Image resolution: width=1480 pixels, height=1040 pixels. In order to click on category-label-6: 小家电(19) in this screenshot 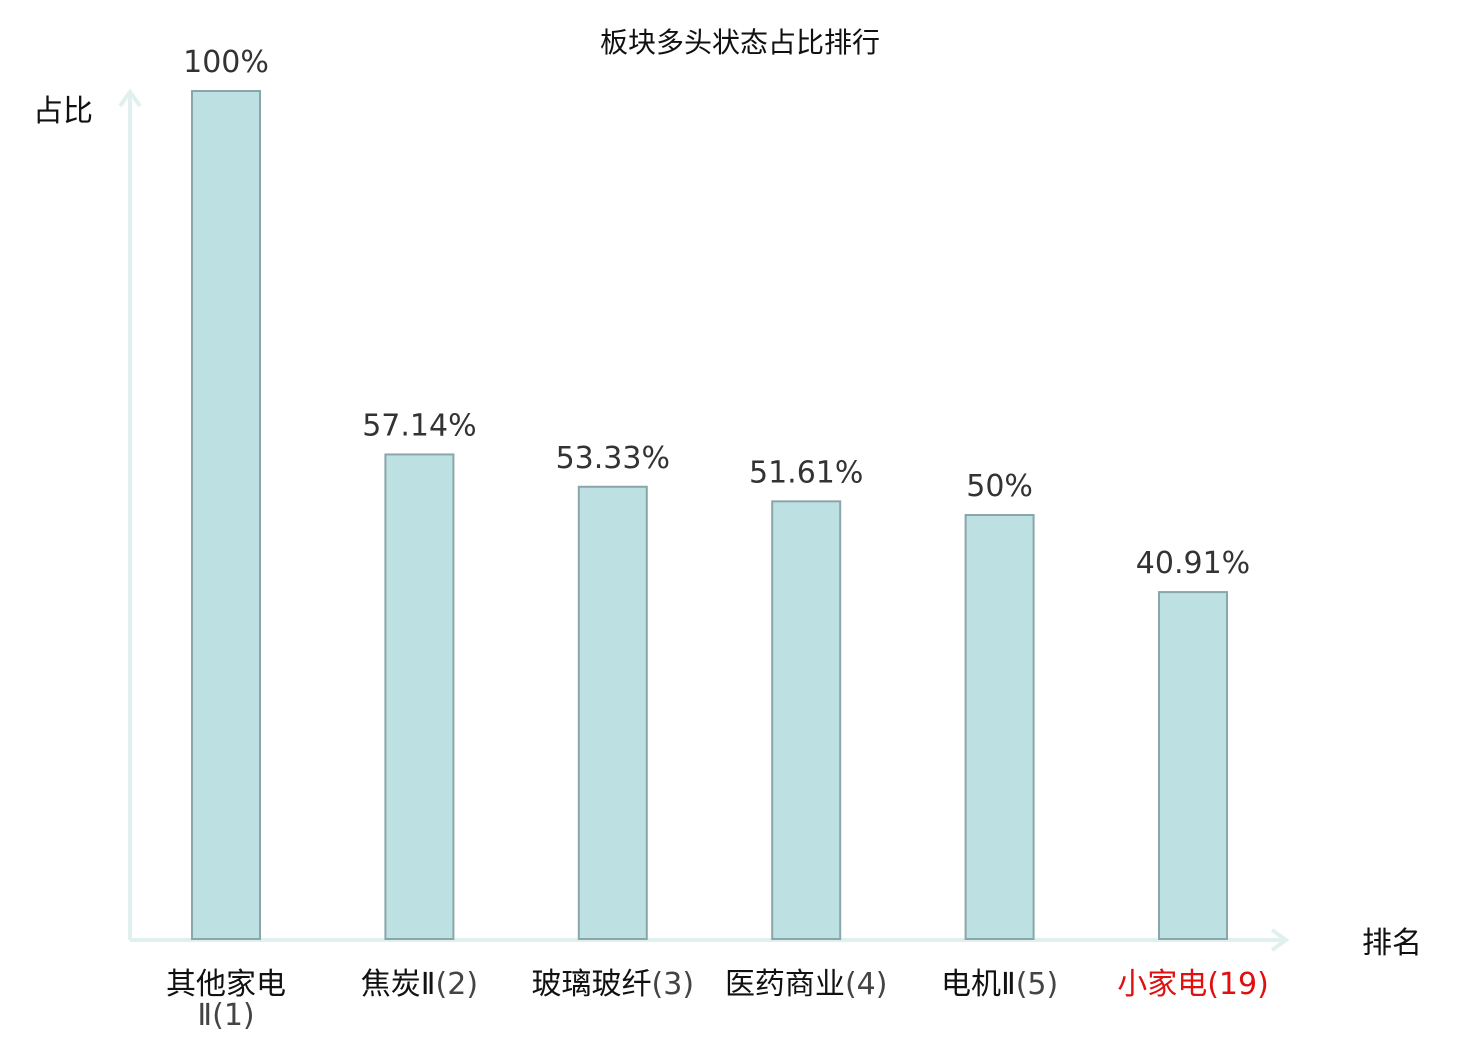, I will do `click(1193, 984)`.